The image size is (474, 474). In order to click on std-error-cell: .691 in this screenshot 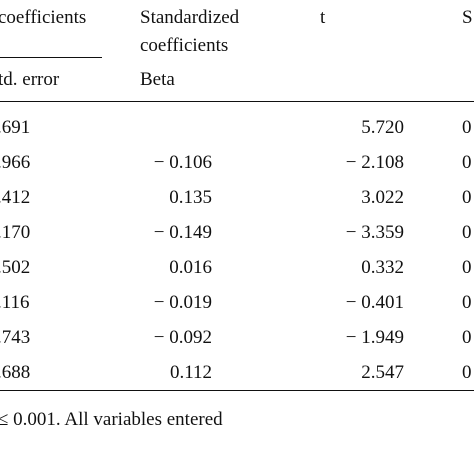, I will do `click(15, 127)`.